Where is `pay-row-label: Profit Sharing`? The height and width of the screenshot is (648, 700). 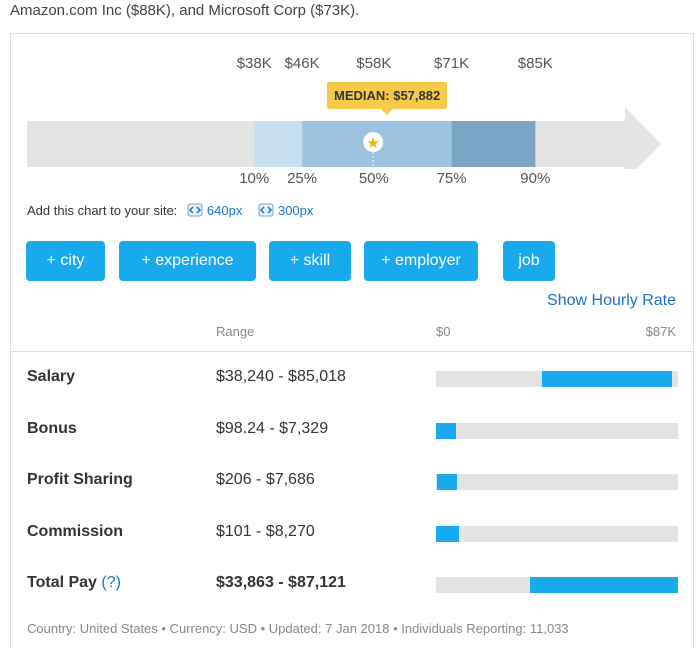 pay-row-label: Profit Sharing is located at coordinates (80, 480).